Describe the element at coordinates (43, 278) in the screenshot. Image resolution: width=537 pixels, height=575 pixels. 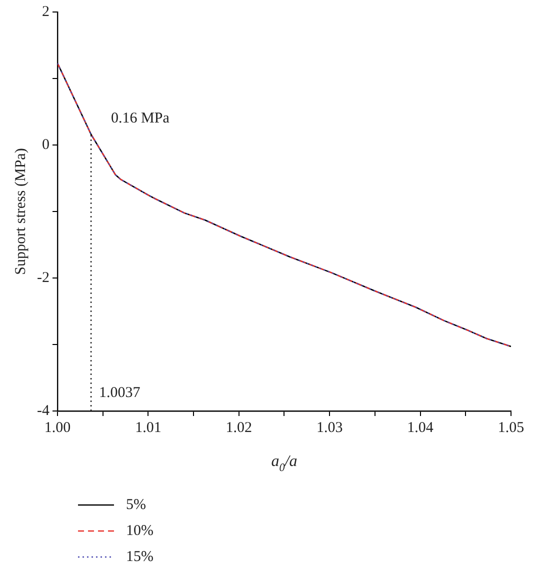
I see `y-tick-label: -2` at that location.